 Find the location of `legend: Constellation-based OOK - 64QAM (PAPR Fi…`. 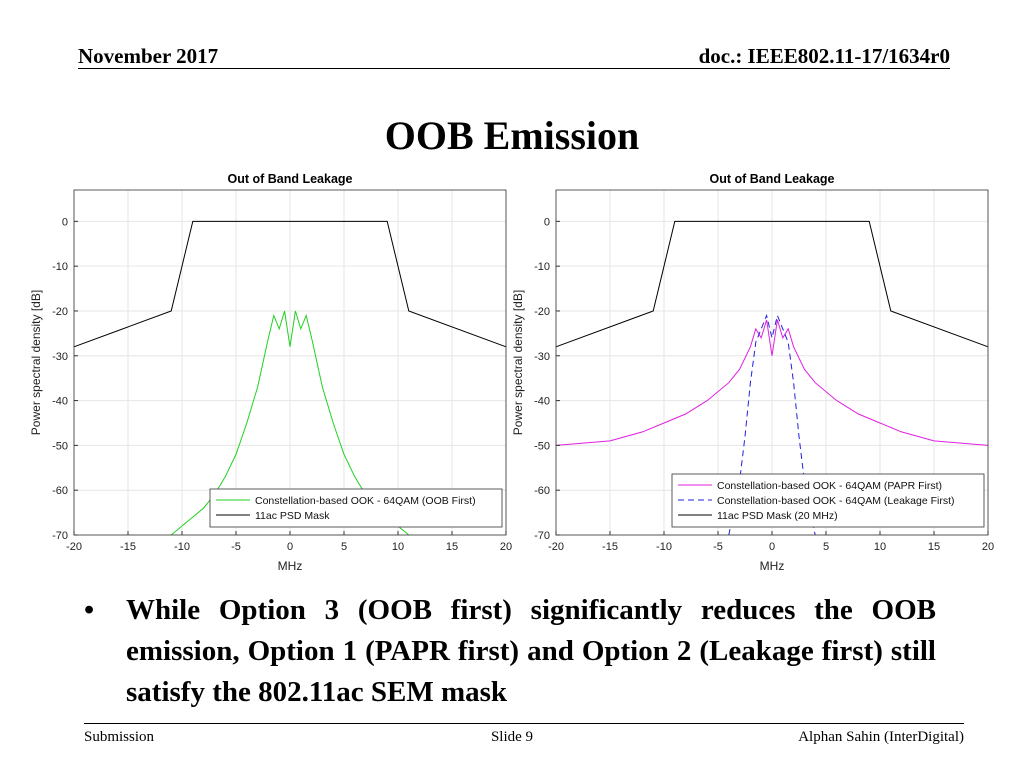

legend: Constellation-based OOK - 64QAM (PAPR Fi… is located at coordinates (828, 500).